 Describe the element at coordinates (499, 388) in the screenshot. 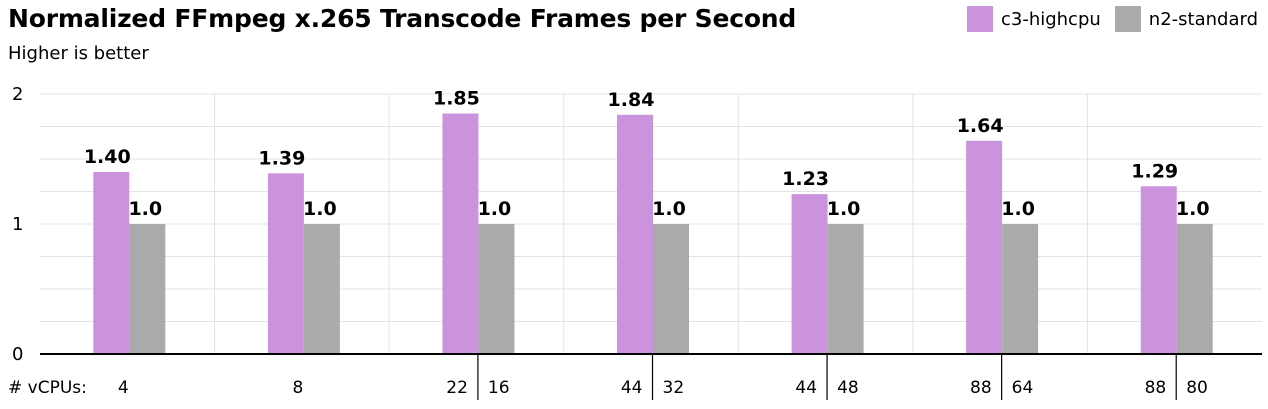

I see `x-tick-label-n2: 16` at that location.